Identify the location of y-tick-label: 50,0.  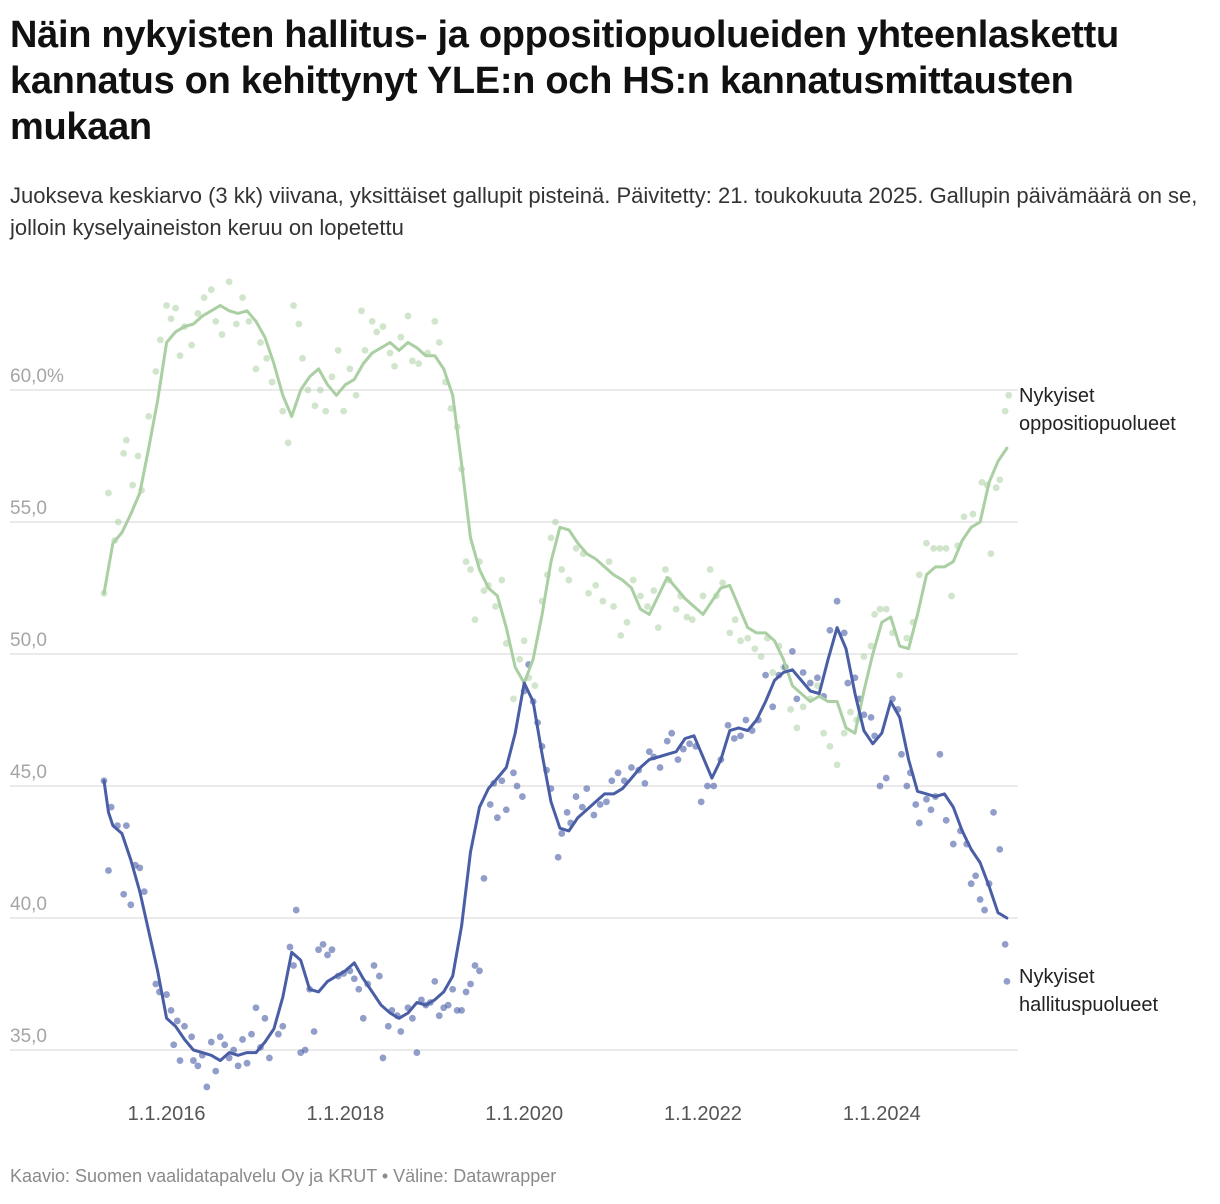
(28, 640).